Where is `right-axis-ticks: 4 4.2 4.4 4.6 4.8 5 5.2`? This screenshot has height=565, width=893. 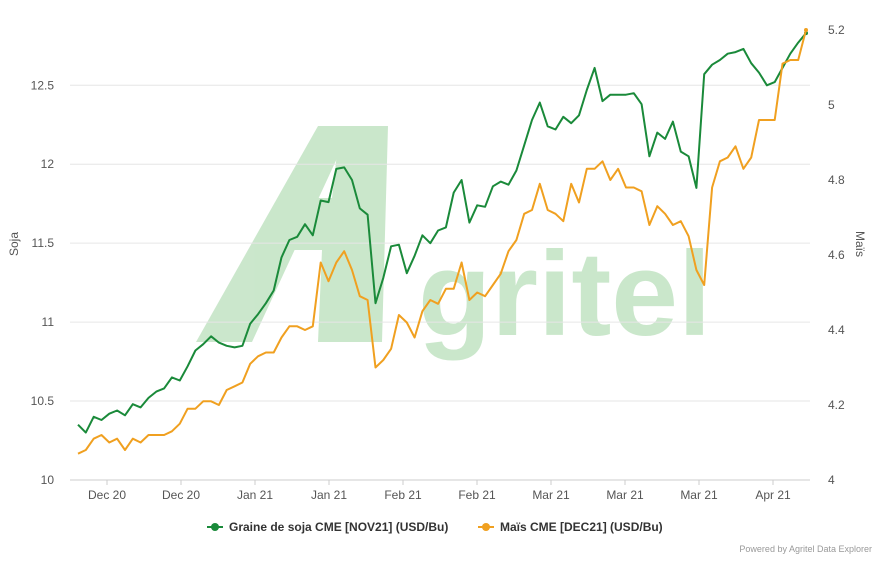
right-axis-ticks: 4 4.2 4.4 4.6 4.8 5 5.2 is located at coordinates (836, 255).